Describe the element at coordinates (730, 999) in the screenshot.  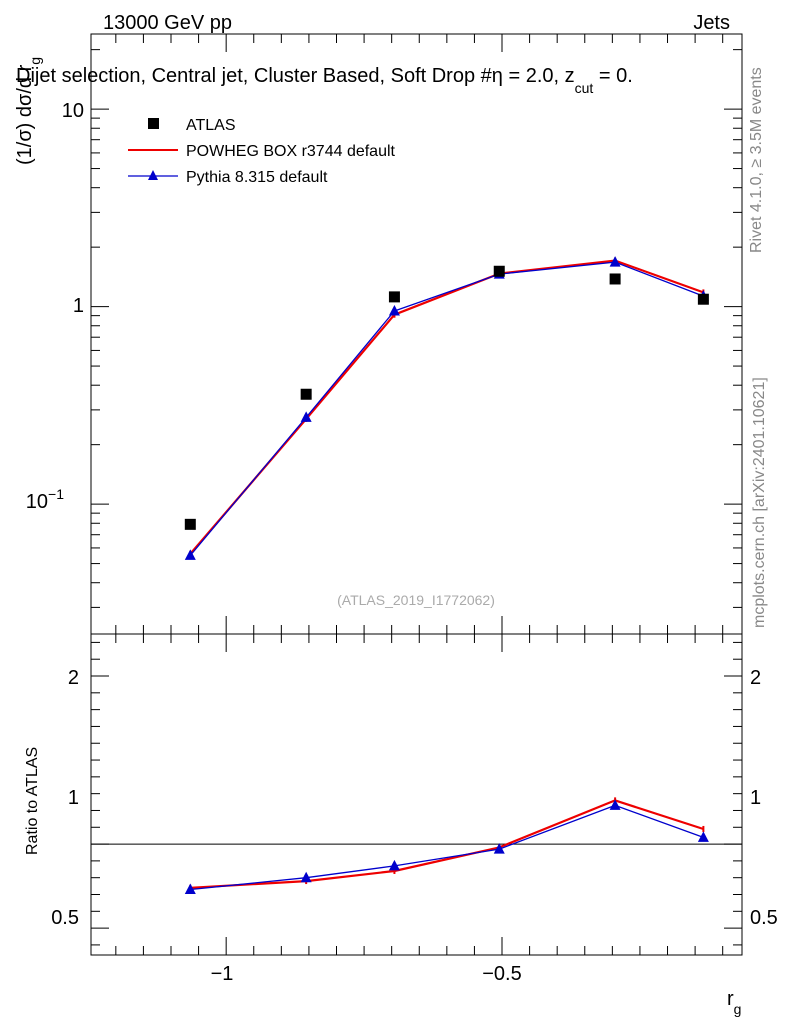
I see `x-axis-title-text: r` at that location.